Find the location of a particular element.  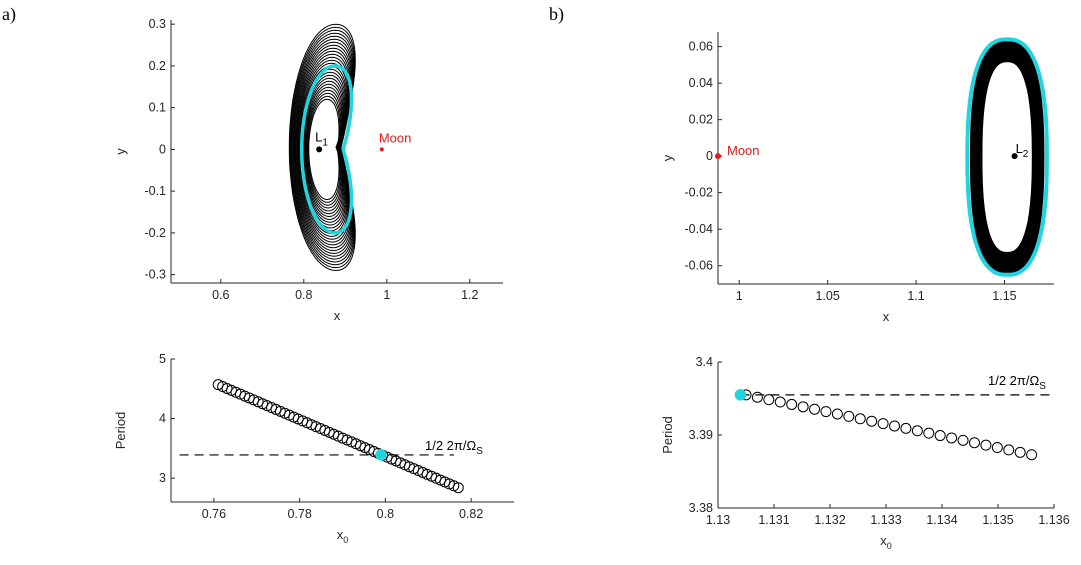

y-tick-label: -0.1 is located at coordinates (155, 191).